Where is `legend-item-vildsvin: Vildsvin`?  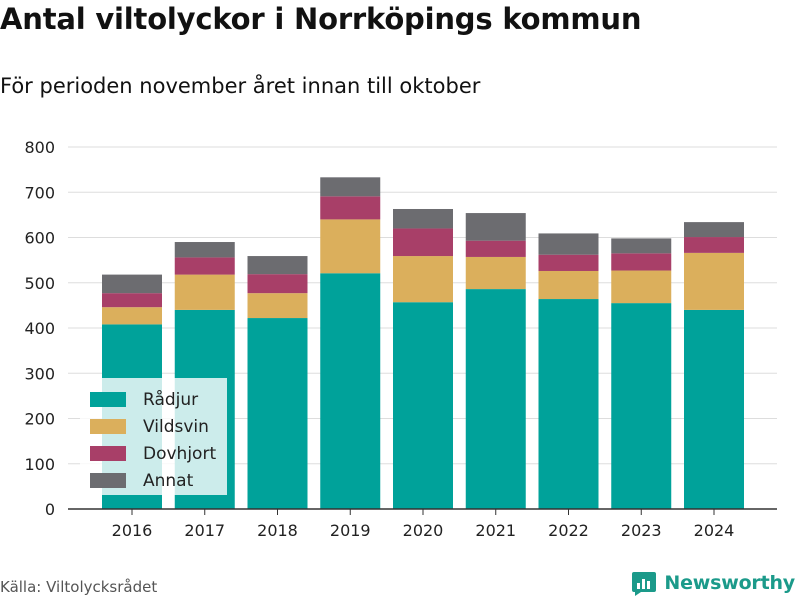
legend-item-vildsvin: Vildsvin is located at coordinates (158, 426).